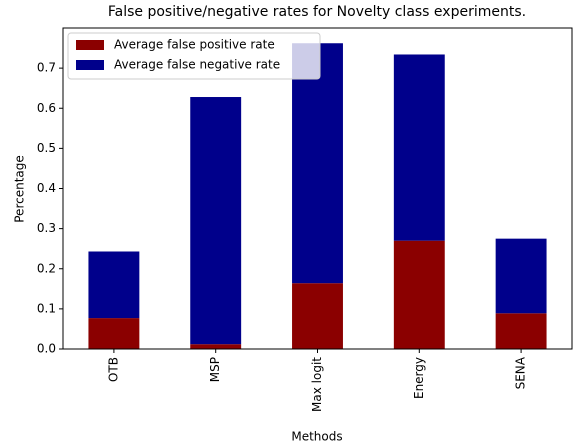 The width and height of the screenshot is (579, 448). I want to click on x-tick-label: Energy, so click(419, 378).